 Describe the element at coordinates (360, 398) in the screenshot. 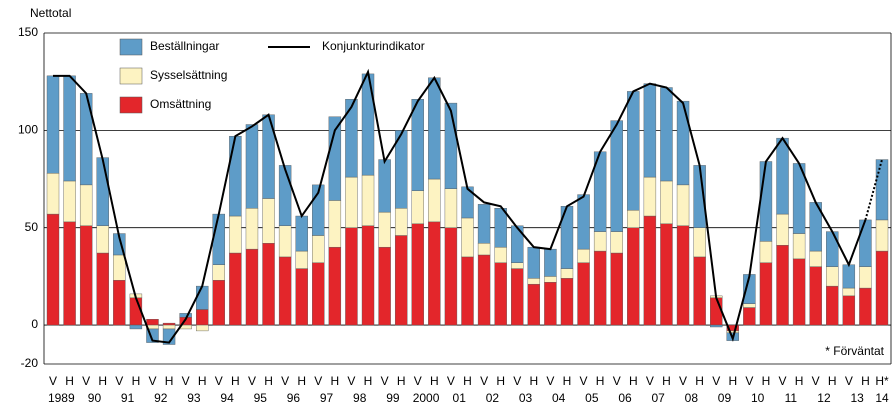

I see `year-label: 98` at that location.